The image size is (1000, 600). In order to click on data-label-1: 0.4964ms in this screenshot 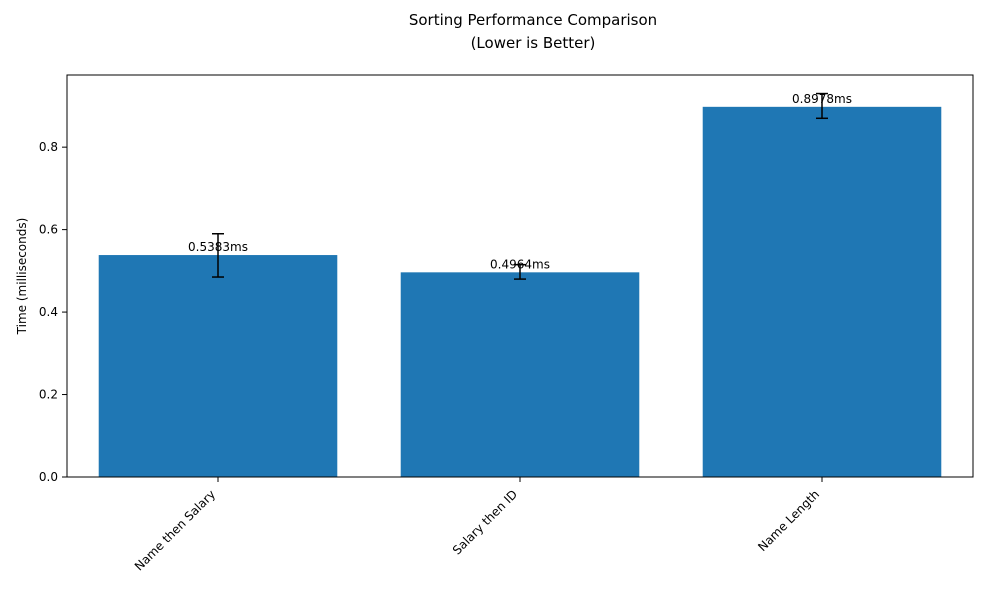, I will do `click(520, 264)`.